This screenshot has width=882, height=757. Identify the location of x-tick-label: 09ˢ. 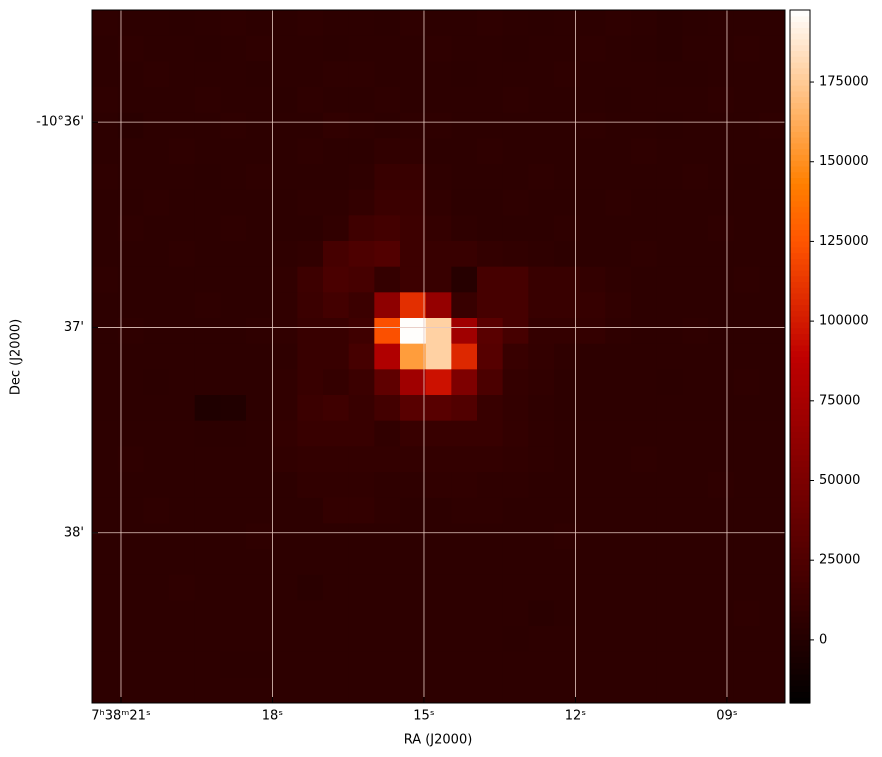
(727, 716).